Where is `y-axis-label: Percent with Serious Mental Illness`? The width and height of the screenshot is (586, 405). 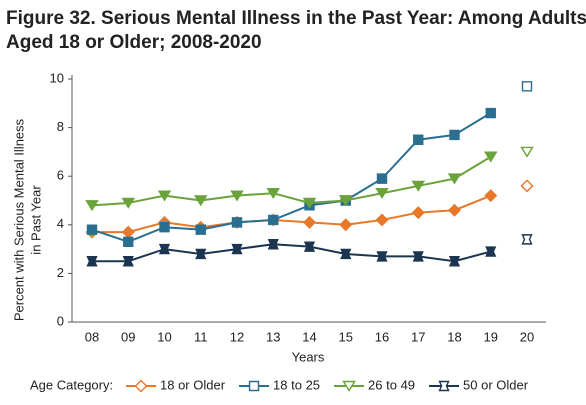
y-axis-label: Percent with Serious Mental Illness is located at coordinates (18, 219).